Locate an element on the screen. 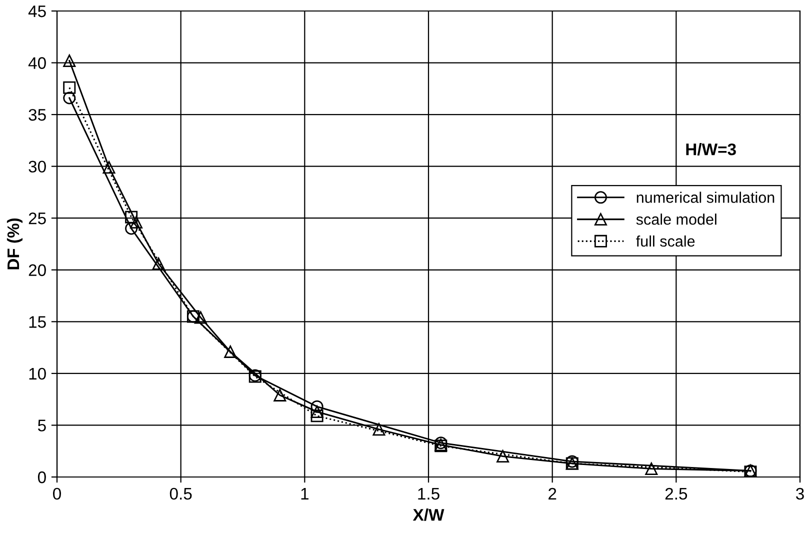  y-tick-label: 0 is located at coordinates (42, 477).